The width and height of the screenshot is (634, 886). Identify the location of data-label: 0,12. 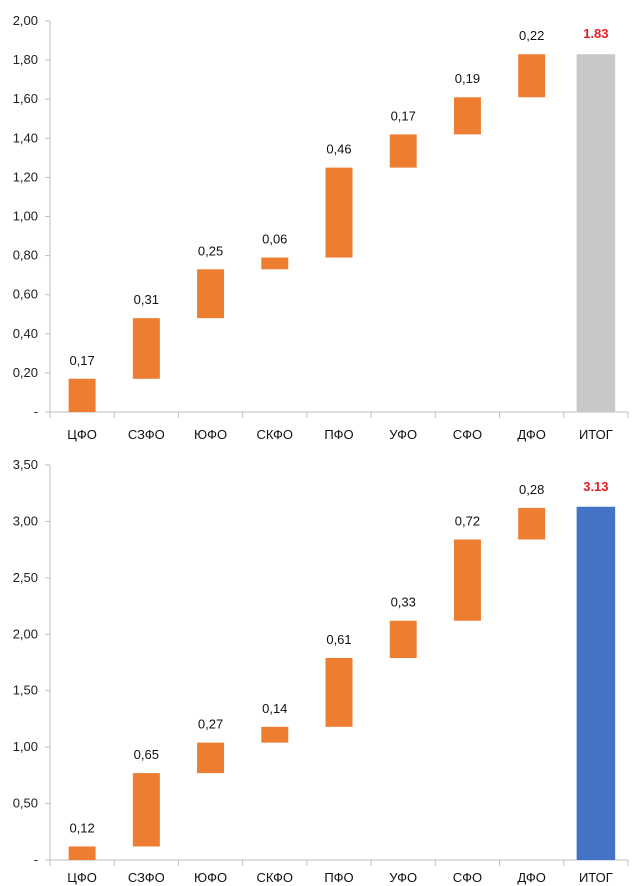
(81, 827).